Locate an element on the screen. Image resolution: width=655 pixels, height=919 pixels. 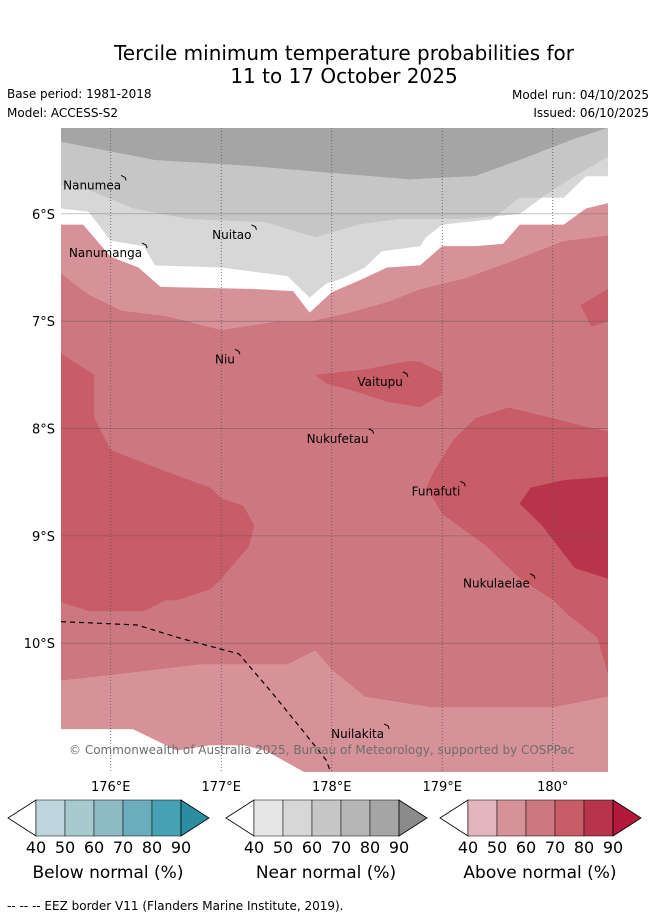
colorbar-1-level-1: 50 is located at coordinates (283, 847).